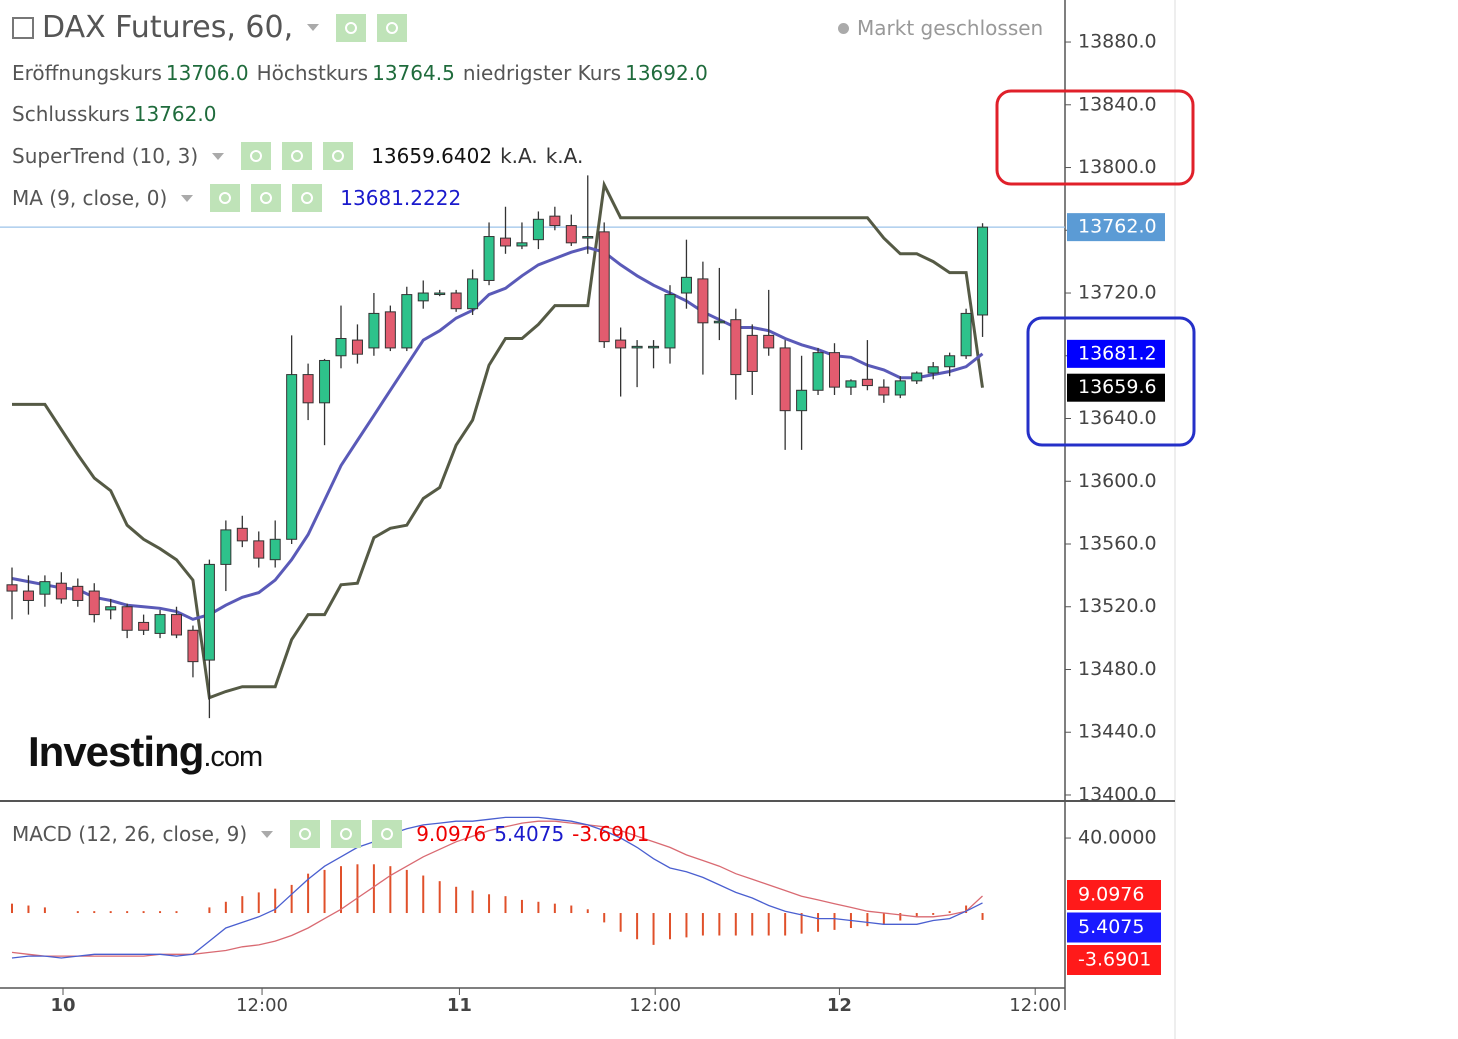  What do you see at coordinates (519, 156) in the screenshot?
I see `indicator-value: k.A.` at bounding box center [519, 156].